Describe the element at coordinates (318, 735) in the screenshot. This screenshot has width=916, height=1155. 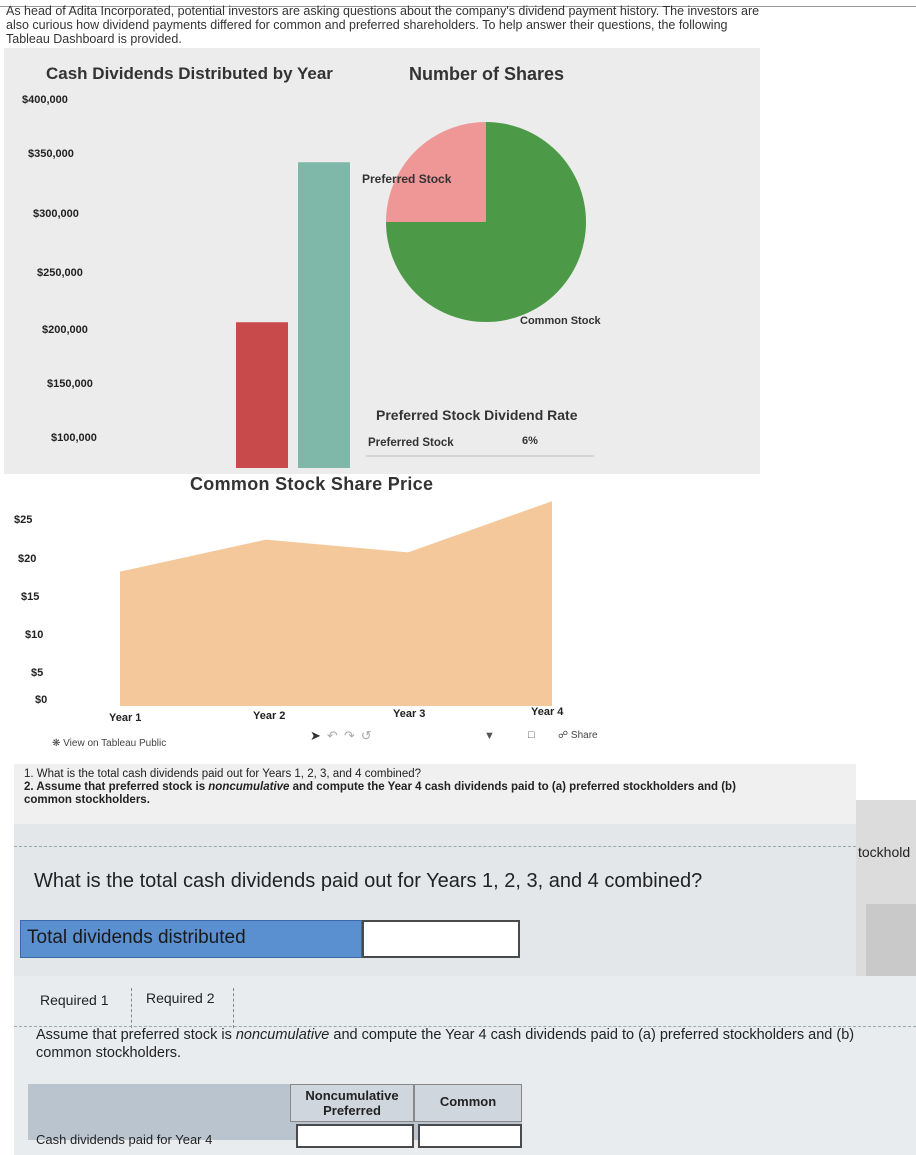
I see `pointer-icon: ➤` at that location.